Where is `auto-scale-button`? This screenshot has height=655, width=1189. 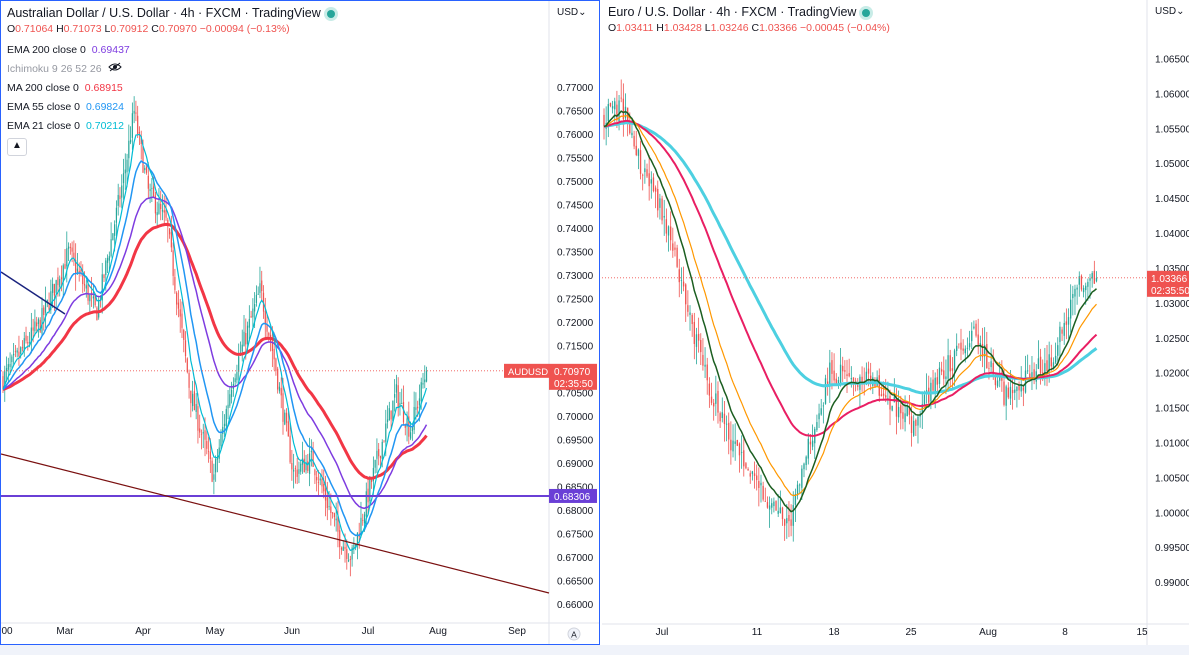 auto-scale-button is located at coordinates (574, 634).